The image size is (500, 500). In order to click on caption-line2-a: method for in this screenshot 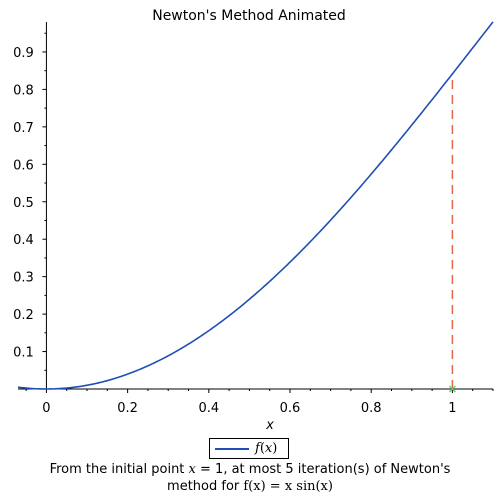, I will do `click(205, 486)`.